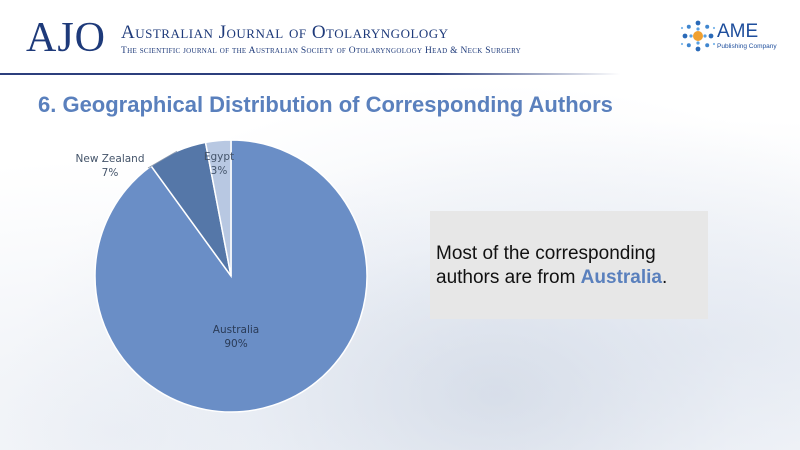 The image size is (800, 450). What do you see at coordinates (664, 277) in the screenshot?
I see `callout-text-end: .` at bounding box center [664, 277].